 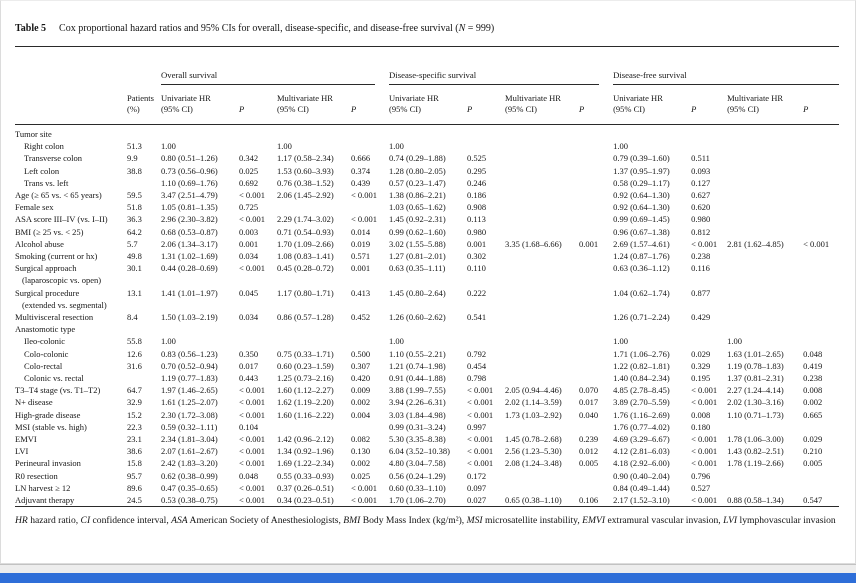 I want to click on table-cell: 0.92 (0.64–1.30), so click(x=641, y=207).